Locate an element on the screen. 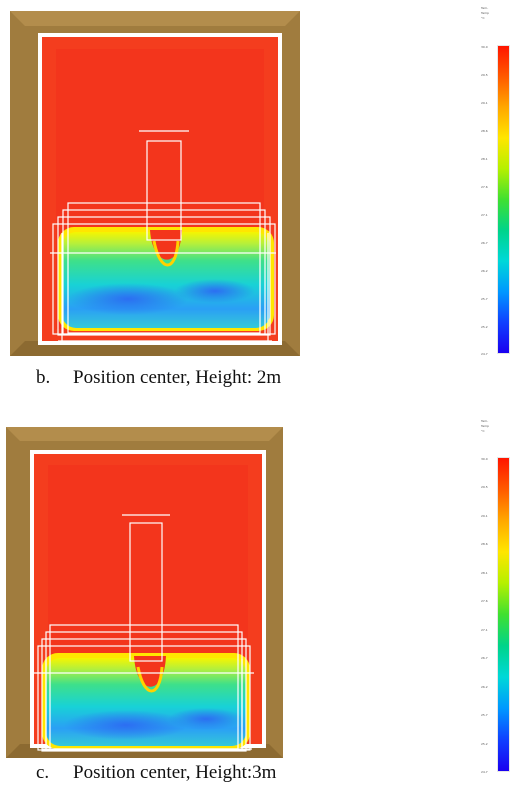  caption-text: Position center, Height:3m is located at coordinates (175, 772).